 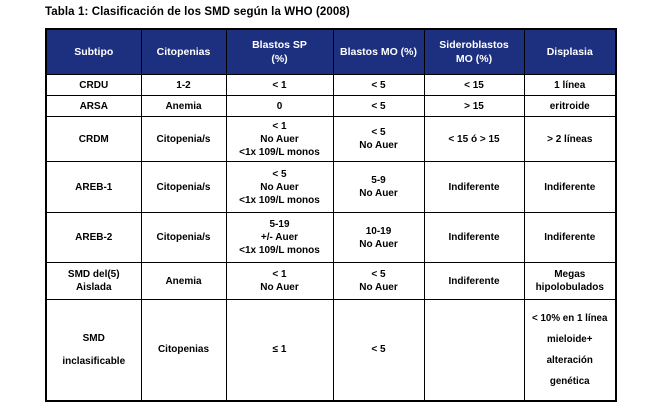 I want to click on header-displasia: Displasia, so click(x=570, y=51).